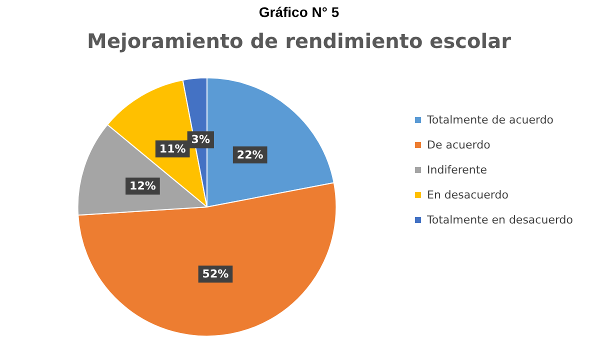 Image resolution: width=598 pixels, height=340 pixels. What do you see at coordinates (172, 149) in the screenshot?
I see `data-label: 11%` at bounding box center [172, 149].